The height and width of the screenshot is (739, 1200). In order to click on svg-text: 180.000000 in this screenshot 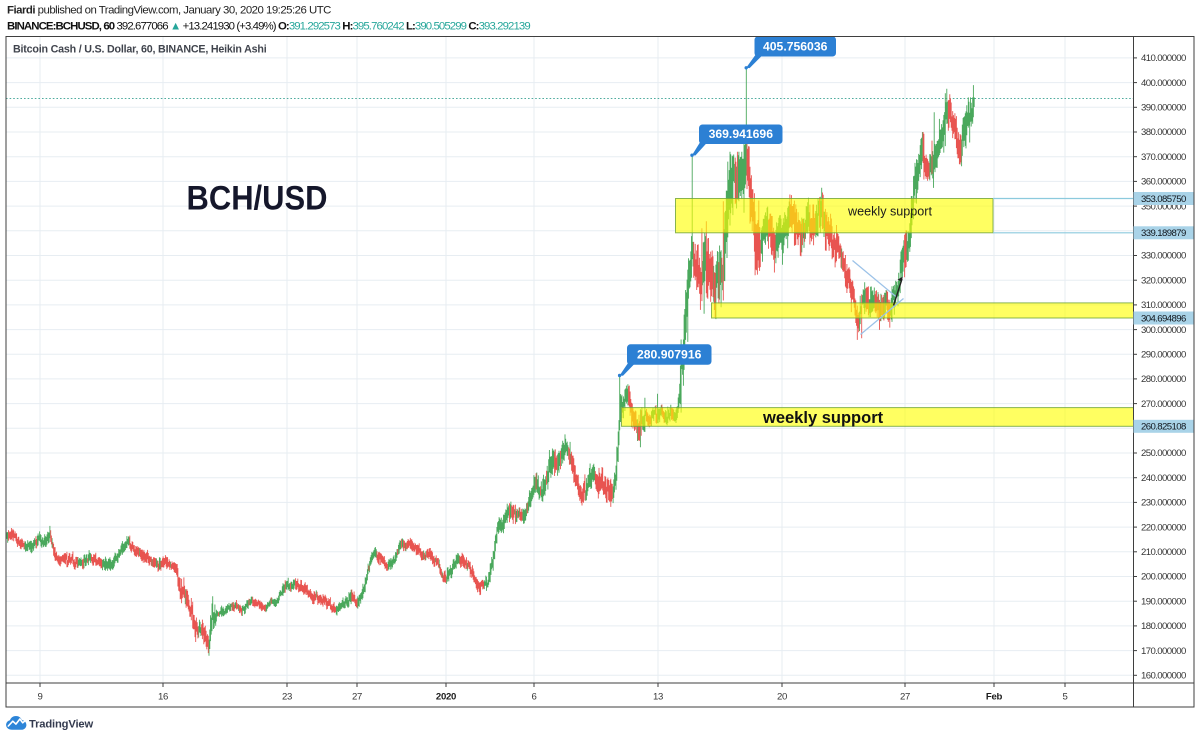, I will do `click(1163, 626)`.